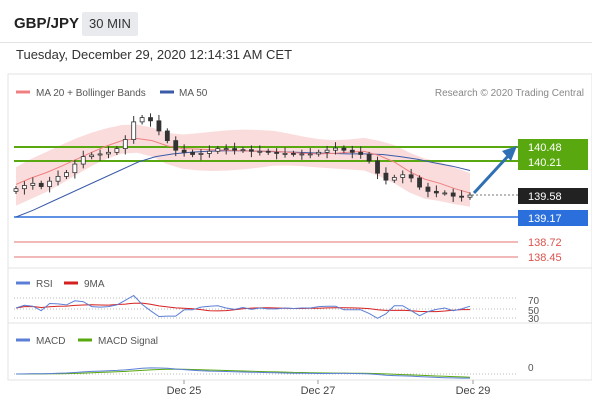  I want to click on level-label-140-48: 140.48, so click(553, 147).